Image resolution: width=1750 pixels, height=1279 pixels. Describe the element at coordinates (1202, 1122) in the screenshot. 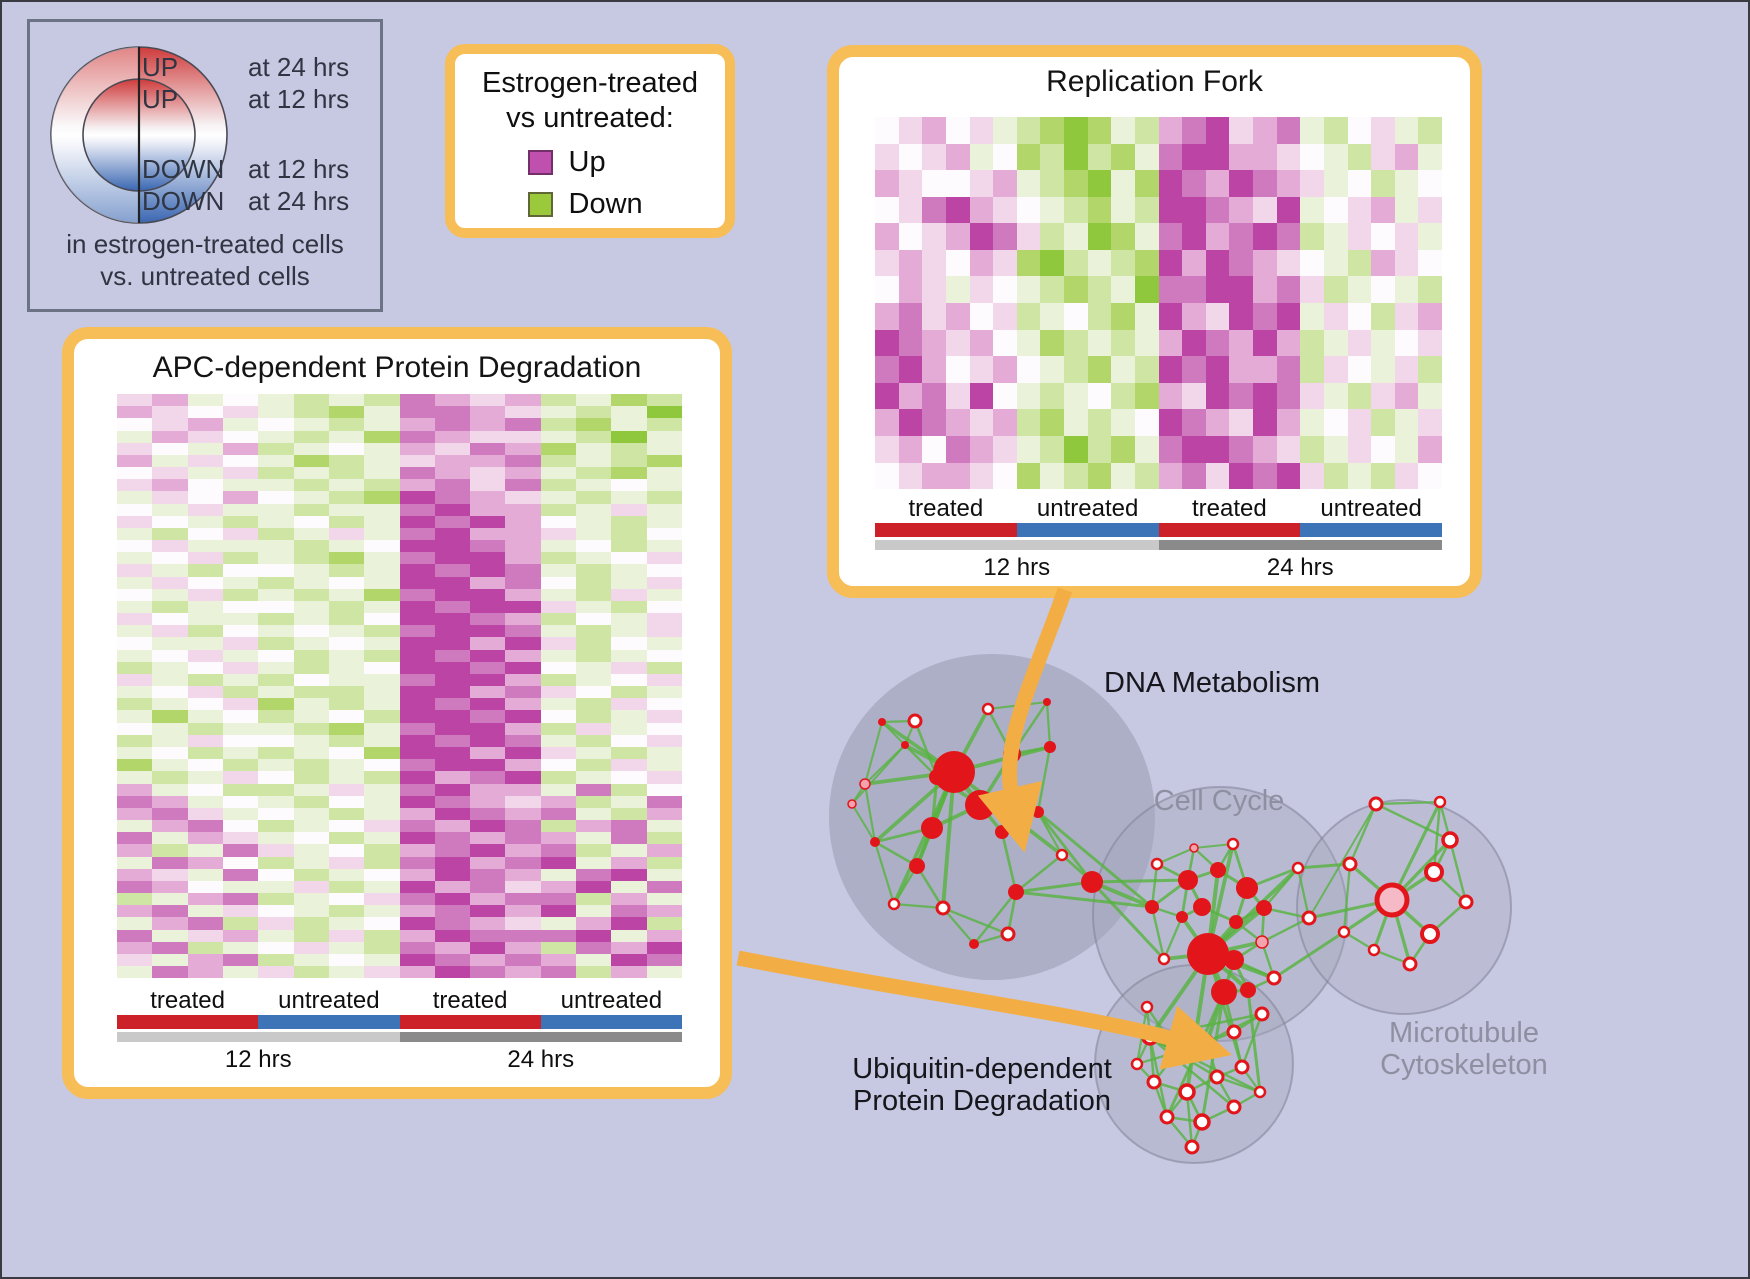

I see `network-node` at that location.